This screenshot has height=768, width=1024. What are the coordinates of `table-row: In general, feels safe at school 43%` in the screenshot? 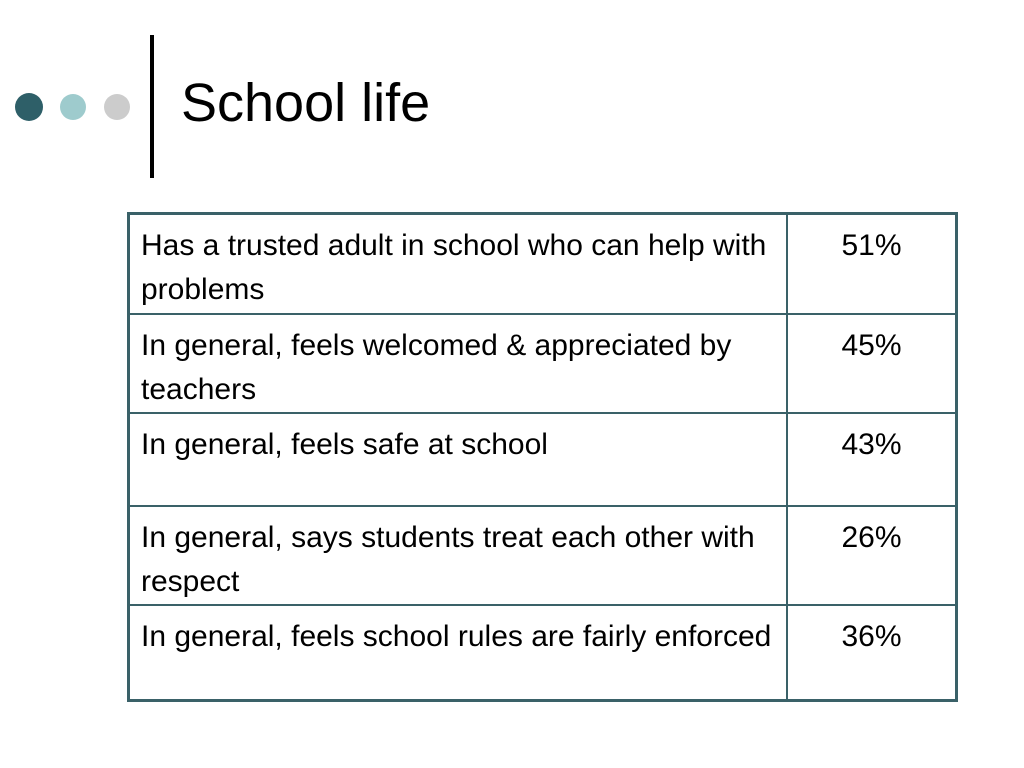 It's located at (542, 459).